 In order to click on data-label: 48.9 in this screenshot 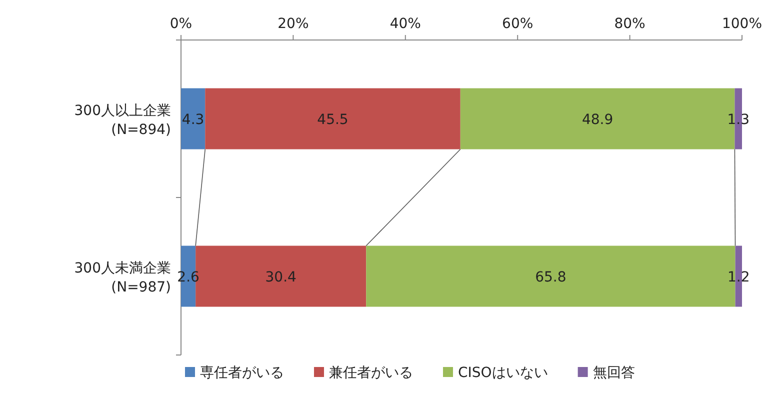, I will do `click(598, 120)`.